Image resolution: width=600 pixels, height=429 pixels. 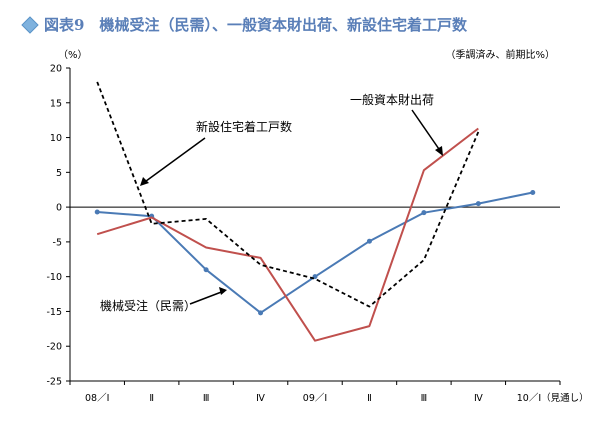 I want to click on x-tick-label-0: 08／Ⅰ, so click(x=97, y=398).